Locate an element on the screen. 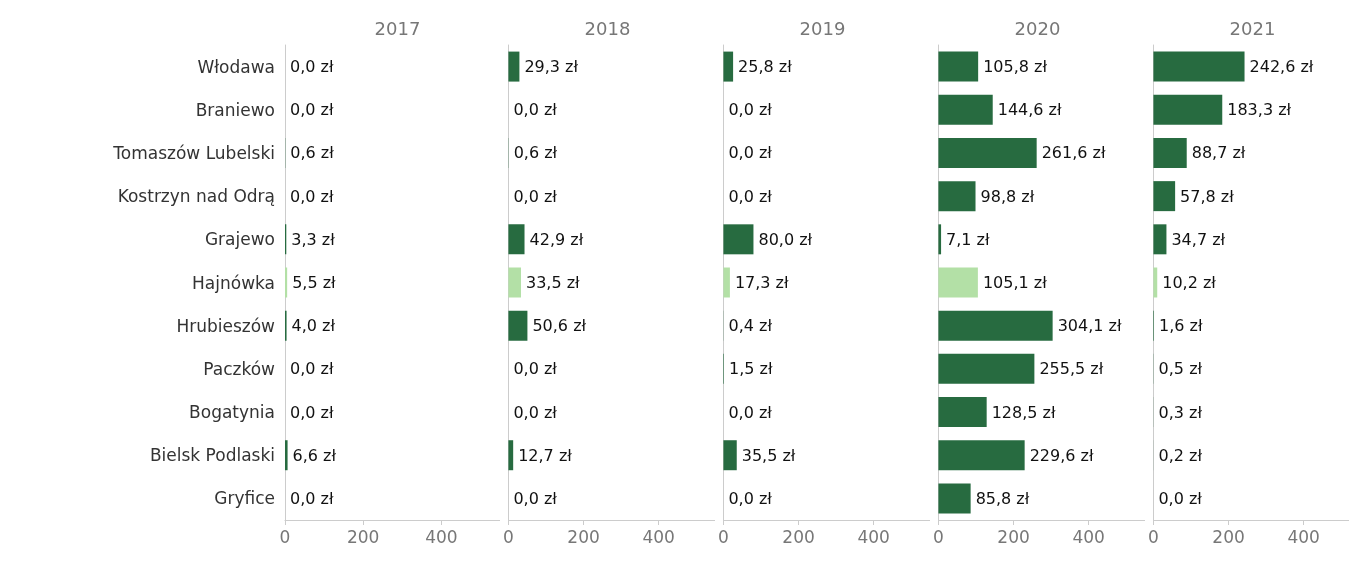  data-label: 85,8 zł is located at coordinates (1002, 498).